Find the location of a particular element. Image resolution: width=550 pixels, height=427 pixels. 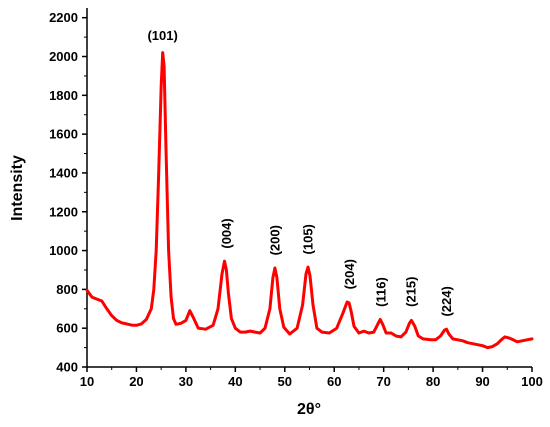

x-tick-label: 80 is located at coordinates (433, 381).